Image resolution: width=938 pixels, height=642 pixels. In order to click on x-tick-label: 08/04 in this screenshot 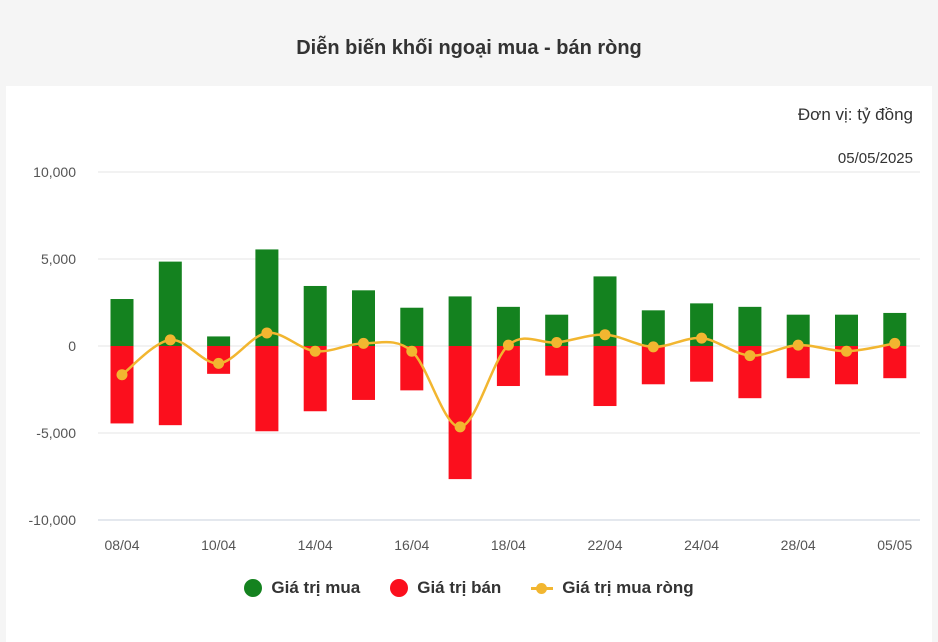, I will do `click(121, 545)`.